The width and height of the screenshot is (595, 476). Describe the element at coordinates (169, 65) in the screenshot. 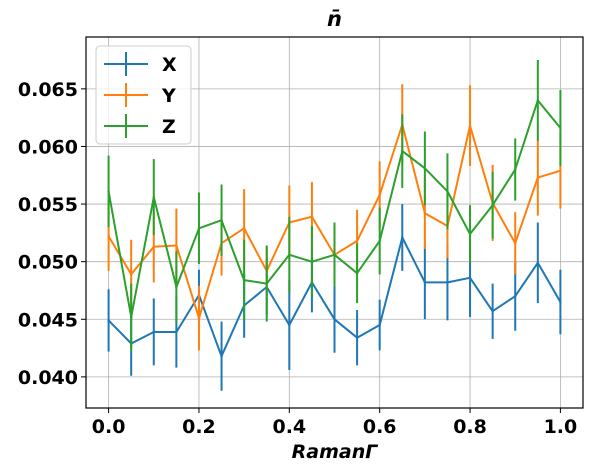

I see `legend-label: X` at that location.